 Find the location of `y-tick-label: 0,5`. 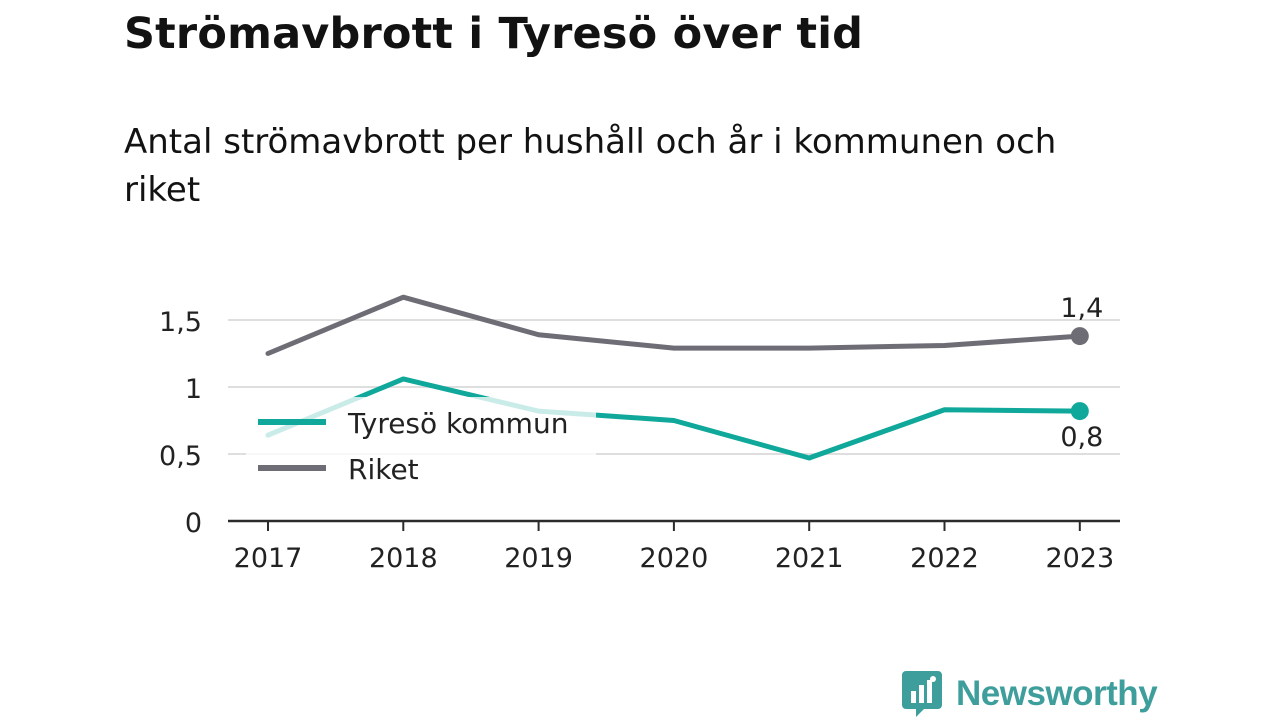

y-tick-label: 0,5 is located at coordinates (180, 456).